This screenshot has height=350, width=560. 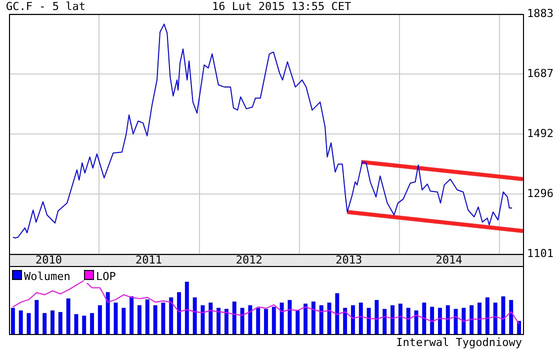 What do you see at coordinates (149, 259) in the screenshot?
I see `x-tick-label: 2011` at bounding box center [149, 259].